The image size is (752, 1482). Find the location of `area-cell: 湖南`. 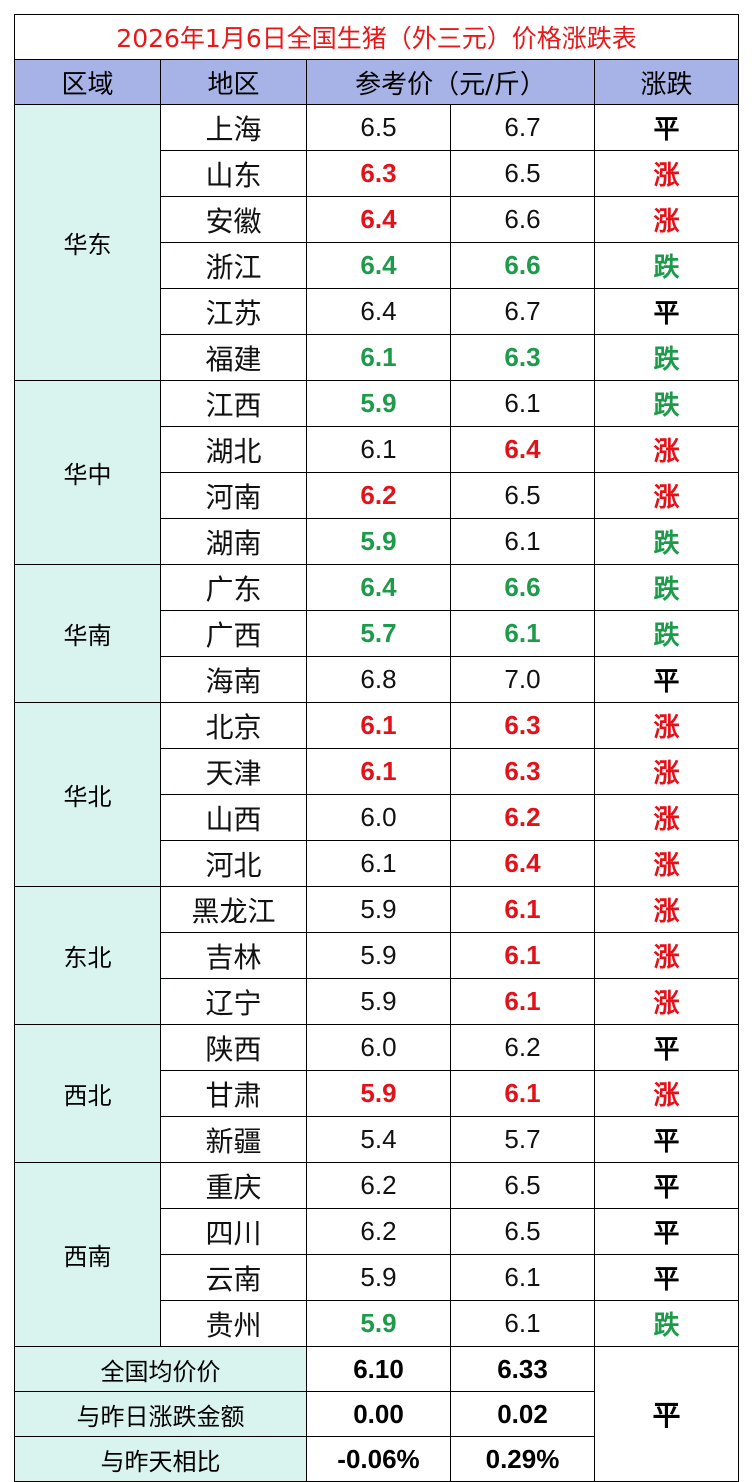

area-cell: 湖南 is located at coordinates (233, 541).